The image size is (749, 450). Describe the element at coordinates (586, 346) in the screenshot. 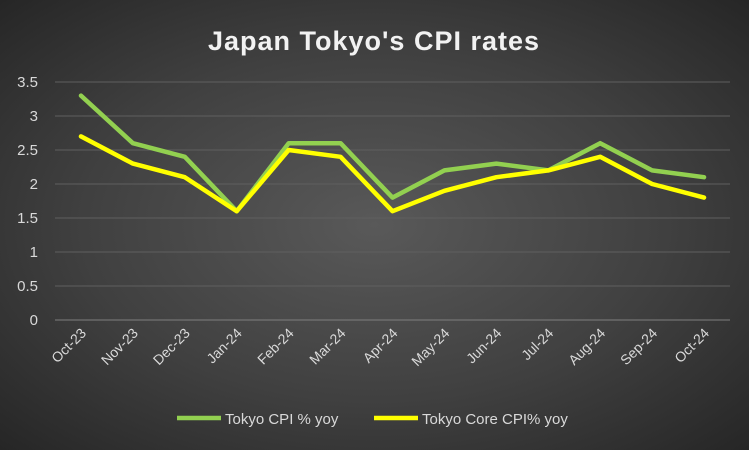

I see `x-tick-label: Aug-24` at that location.